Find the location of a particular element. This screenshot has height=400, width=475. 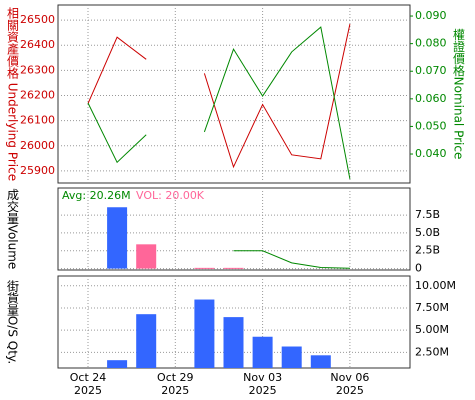

y2-tick-label: 0.050 is located at coordinates (431, 125).